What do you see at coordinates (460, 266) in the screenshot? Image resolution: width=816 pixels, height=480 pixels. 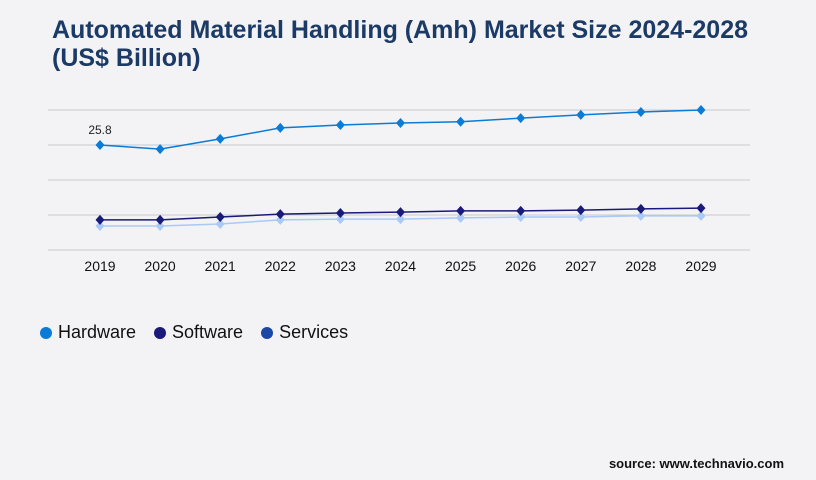 I see `x-tick-label: 2025` at bounding box center [460, 266].